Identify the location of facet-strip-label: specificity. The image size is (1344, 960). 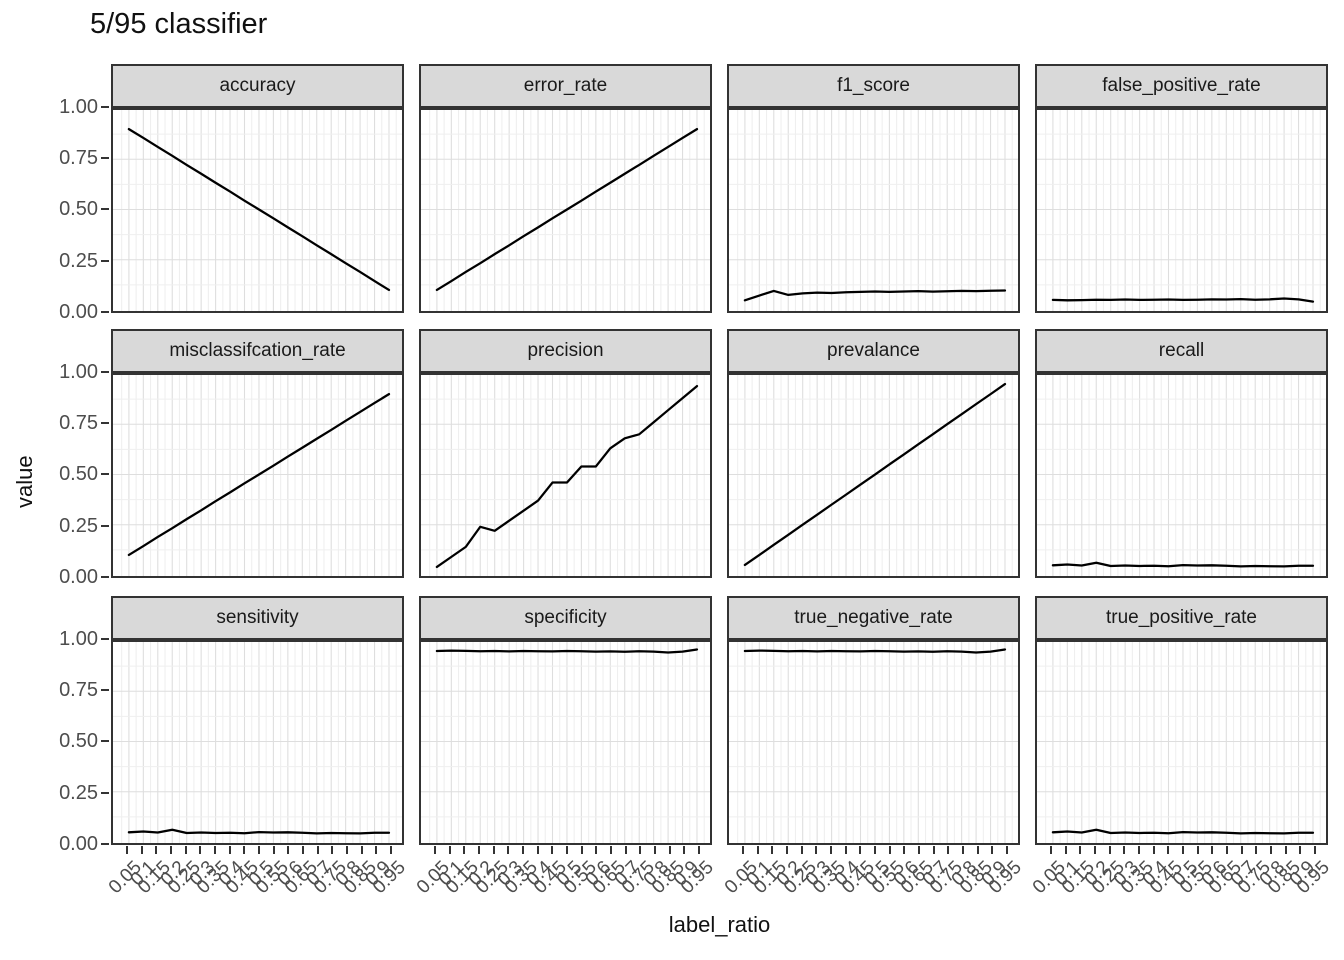
(565, 617).